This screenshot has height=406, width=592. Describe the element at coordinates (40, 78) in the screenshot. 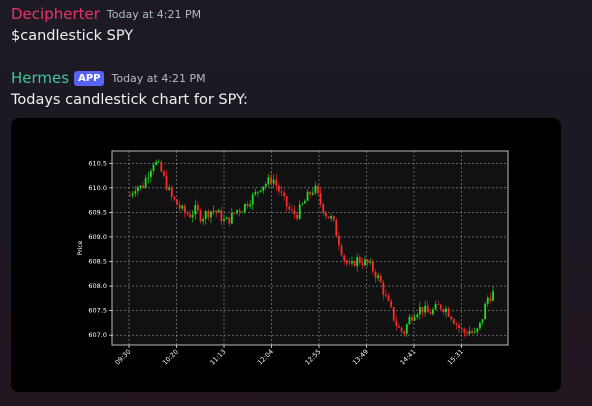

I see `username-hermes: Hermes` at that location.